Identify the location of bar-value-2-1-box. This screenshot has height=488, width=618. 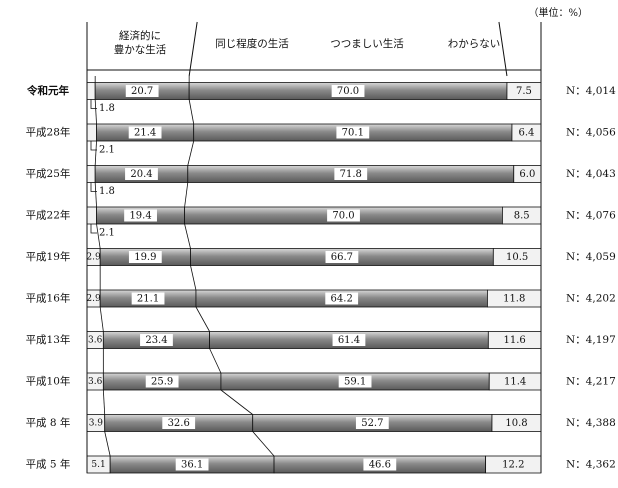
(141, 174).